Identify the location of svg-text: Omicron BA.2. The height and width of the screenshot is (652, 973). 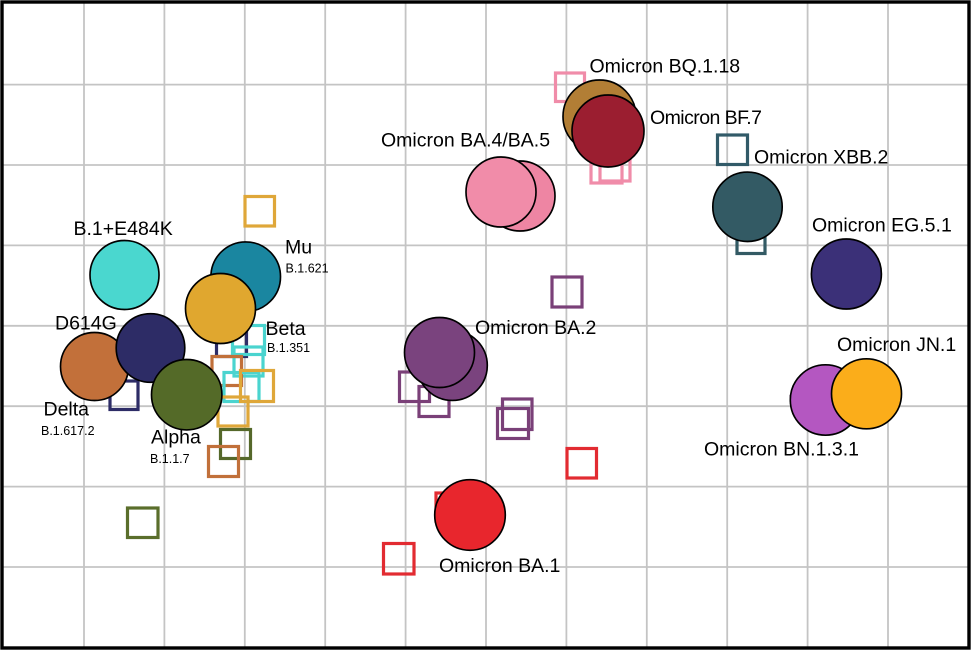
(535, 328).